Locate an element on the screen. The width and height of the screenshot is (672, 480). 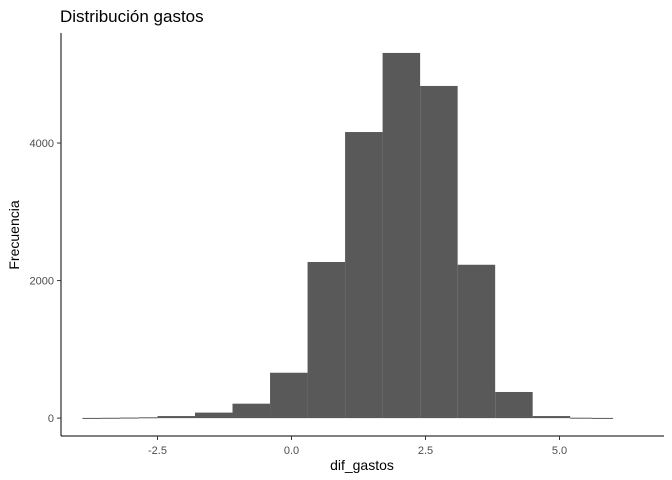
x-axis-label: dif_gastos is located at coordinates (362, 465).